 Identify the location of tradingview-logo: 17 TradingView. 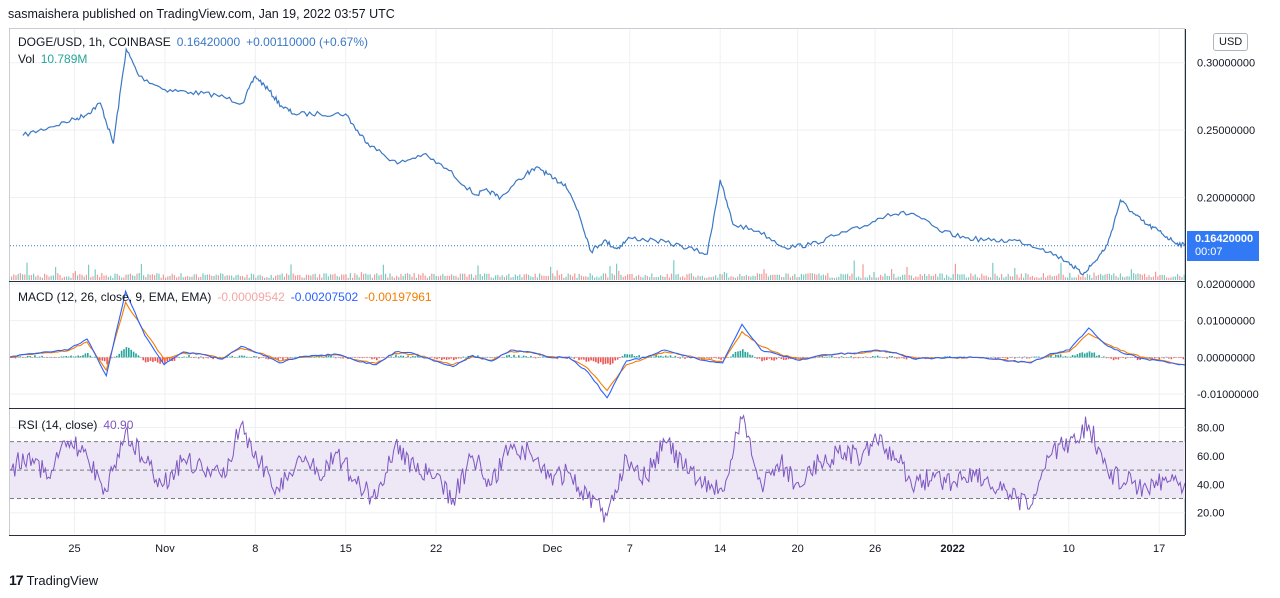
(53, 580).